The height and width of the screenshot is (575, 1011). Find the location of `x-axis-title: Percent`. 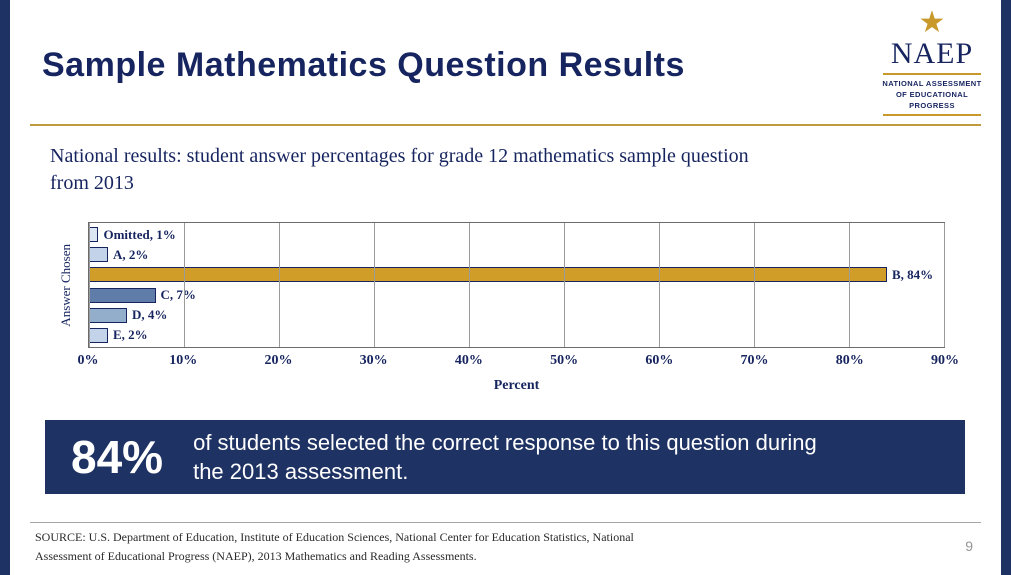

x-axis-title: Percent is located at coordinates (516, 385).